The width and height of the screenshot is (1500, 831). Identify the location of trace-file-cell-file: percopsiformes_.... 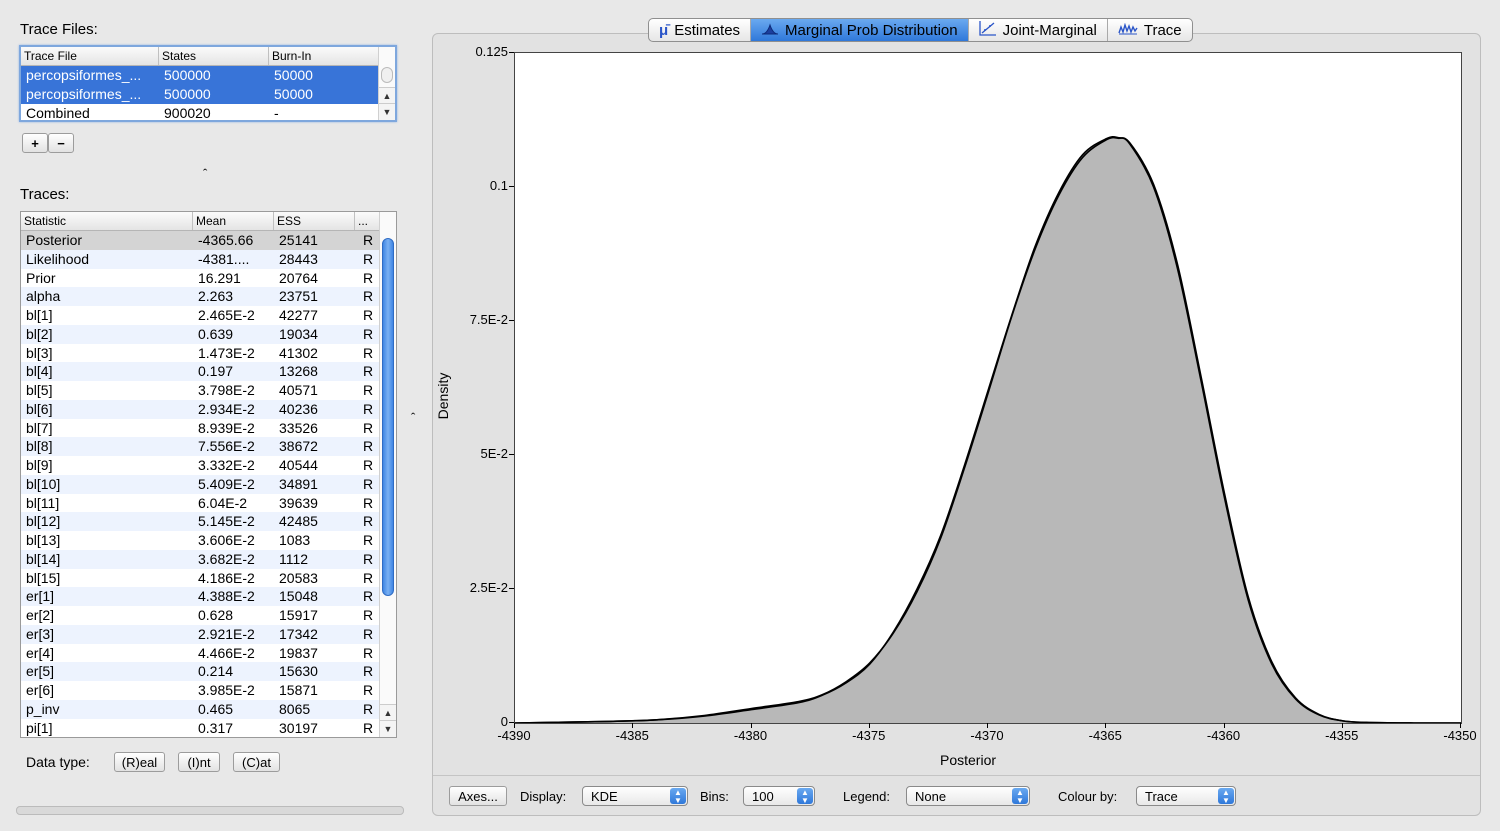
(84, 75).